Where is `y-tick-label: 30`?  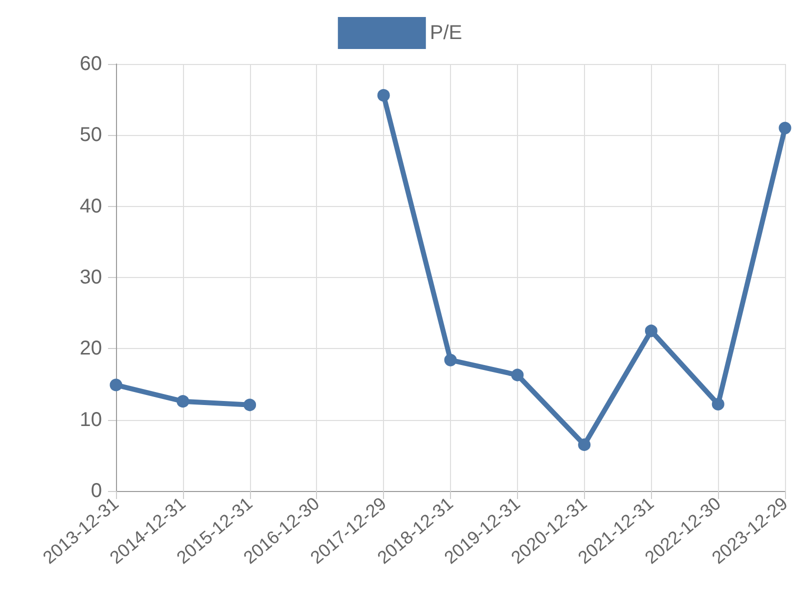
y-tick-label: 30 is located at coordinates (91, 277).